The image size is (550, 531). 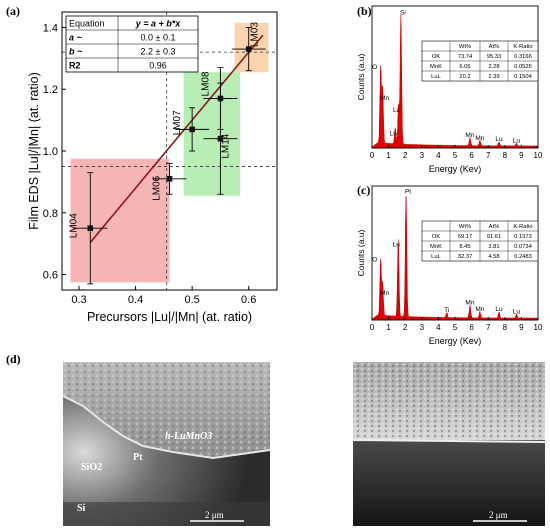 What do you see at coordinates (50, 152) in the screenshot?
I see `y-tick-label: 1.0` at bounding box center [50, 152].